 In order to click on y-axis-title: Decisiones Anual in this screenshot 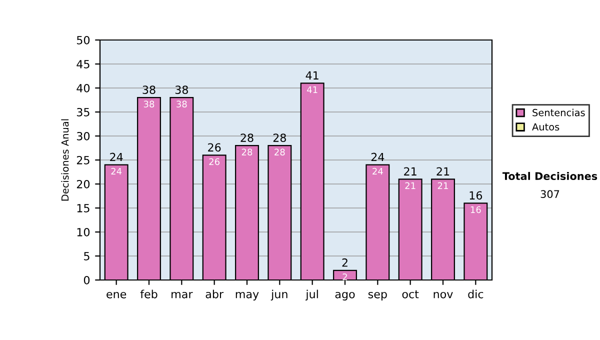, I will do `click(65, 160)`.